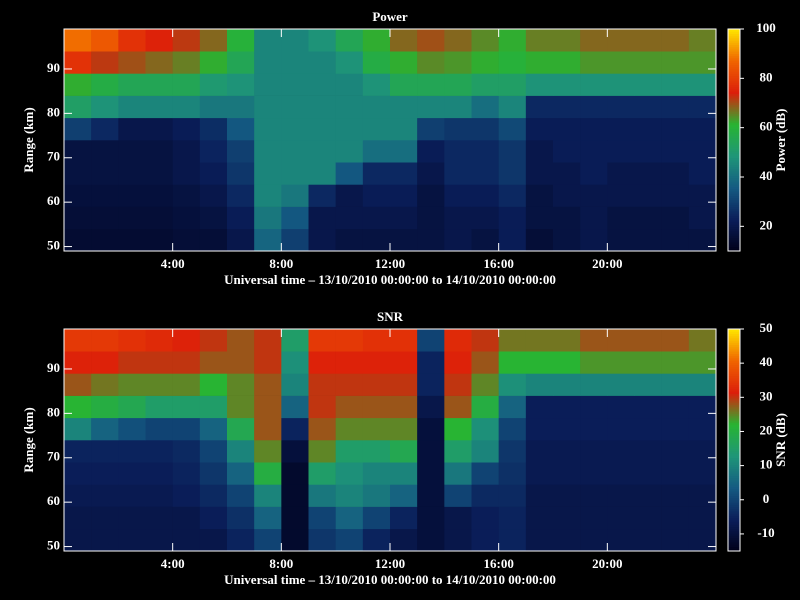 The image size is (800, 600). I want to click on x-tick-label: 8:00, so click(281, 563).